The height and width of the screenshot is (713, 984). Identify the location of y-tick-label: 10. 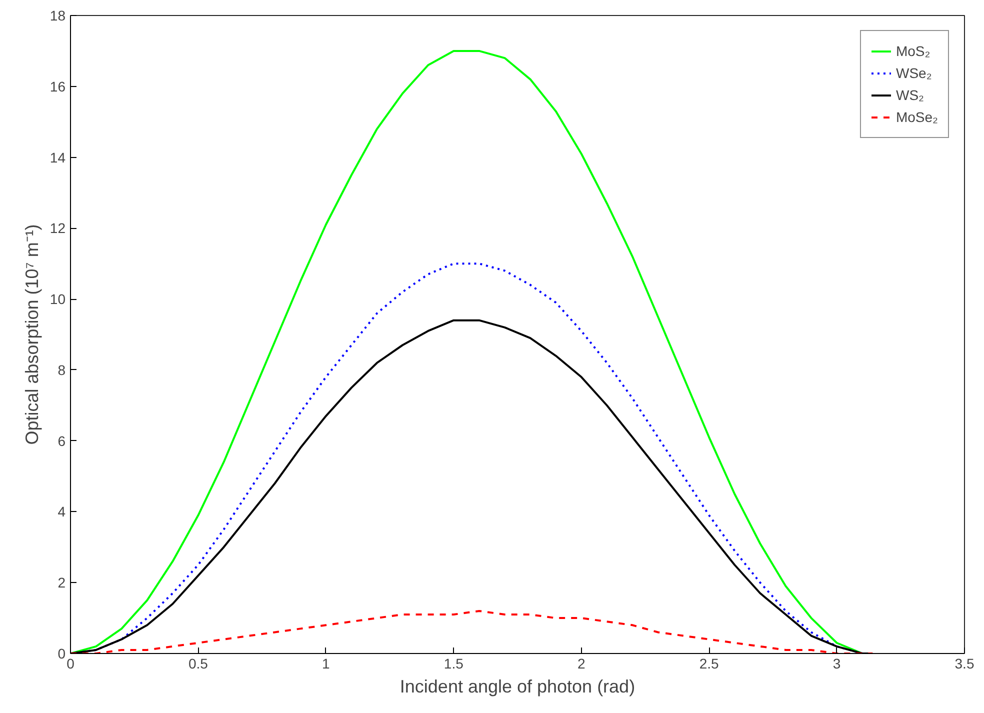
(58, 299).